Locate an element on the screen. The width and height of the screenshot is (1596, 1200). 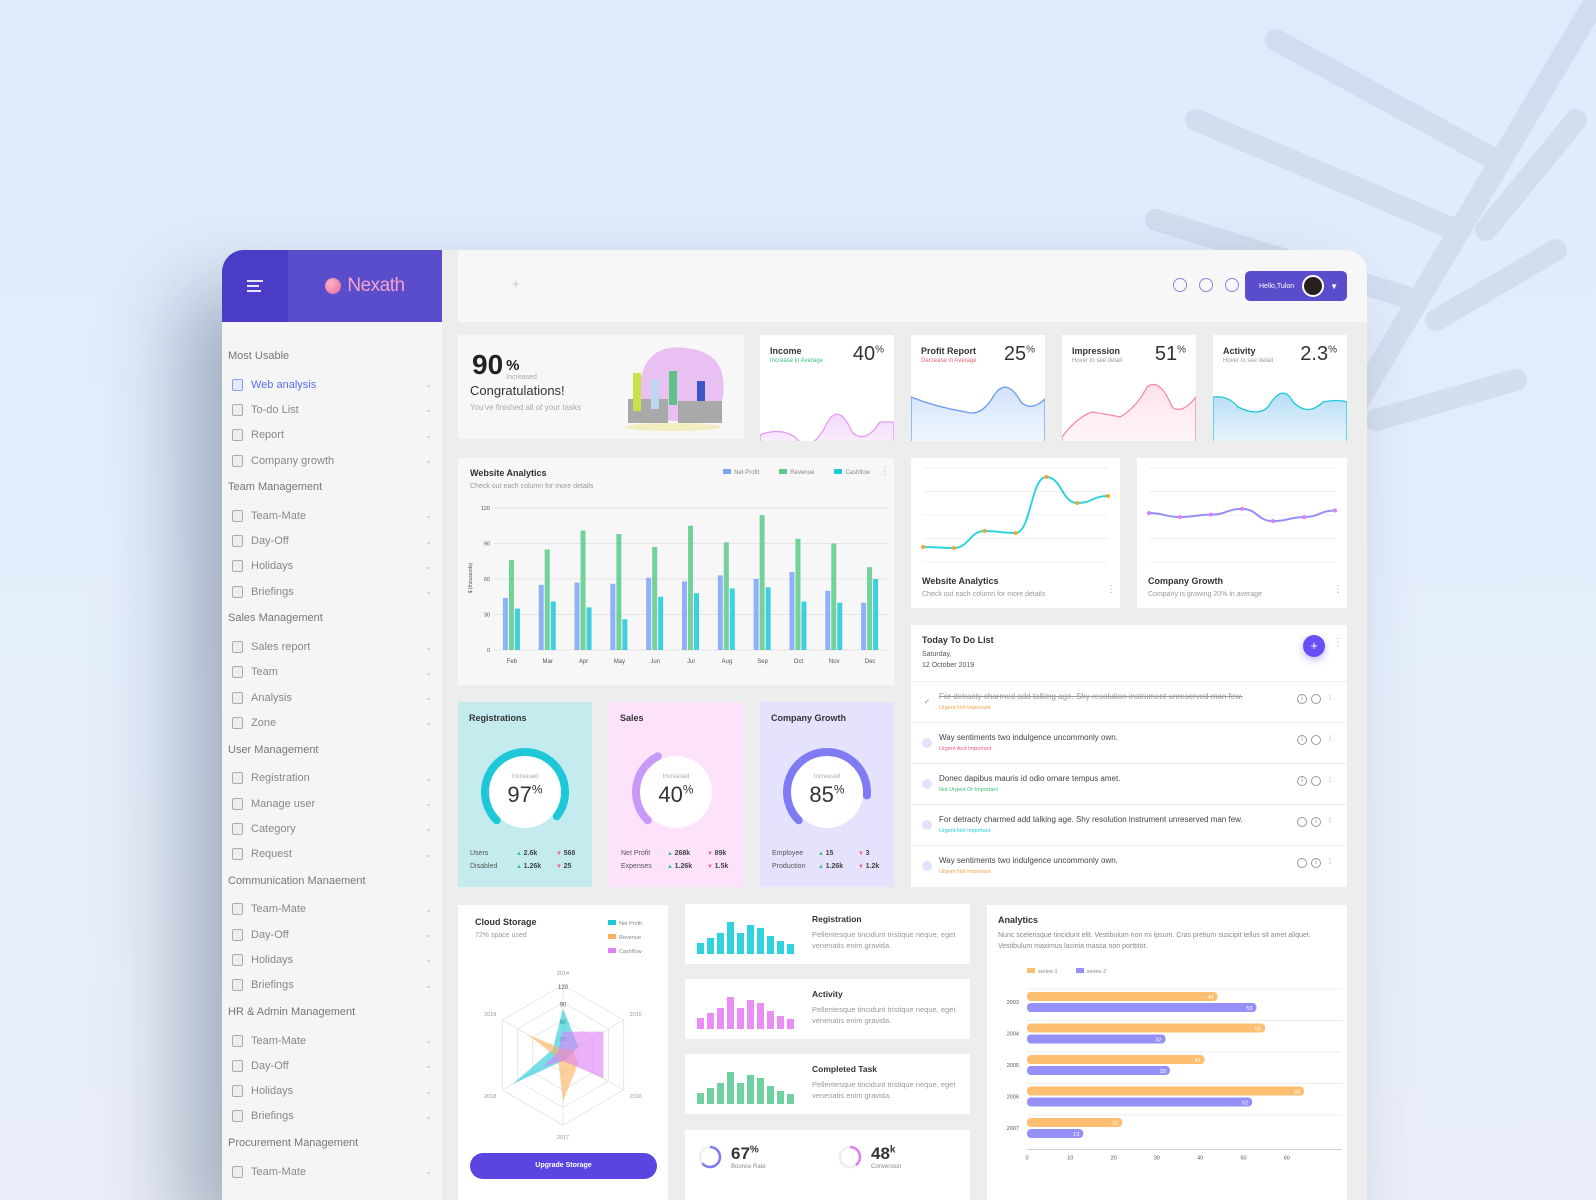
sidebar-item: Manage user ⌄ is located at coordinates (332, 803).